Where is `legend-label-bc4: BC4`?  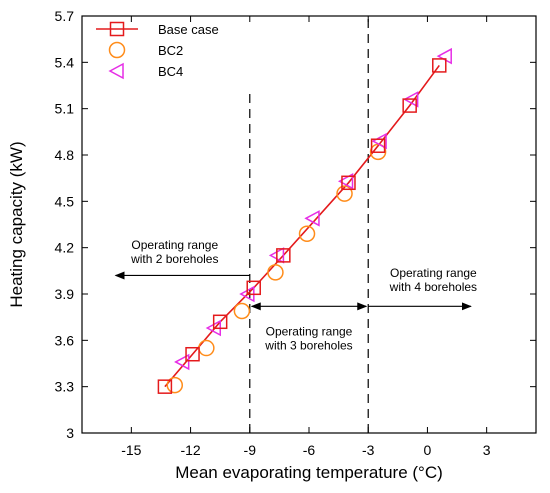 legend-label-bc4: BC4 is located at coordinates (170, 71).